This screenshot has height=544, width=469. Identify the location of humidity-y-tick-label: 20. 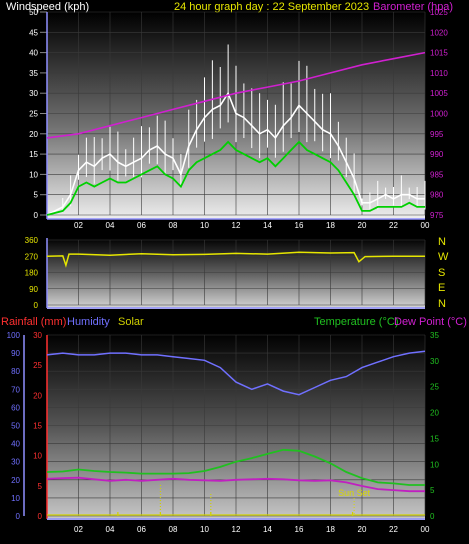
(15, 480).